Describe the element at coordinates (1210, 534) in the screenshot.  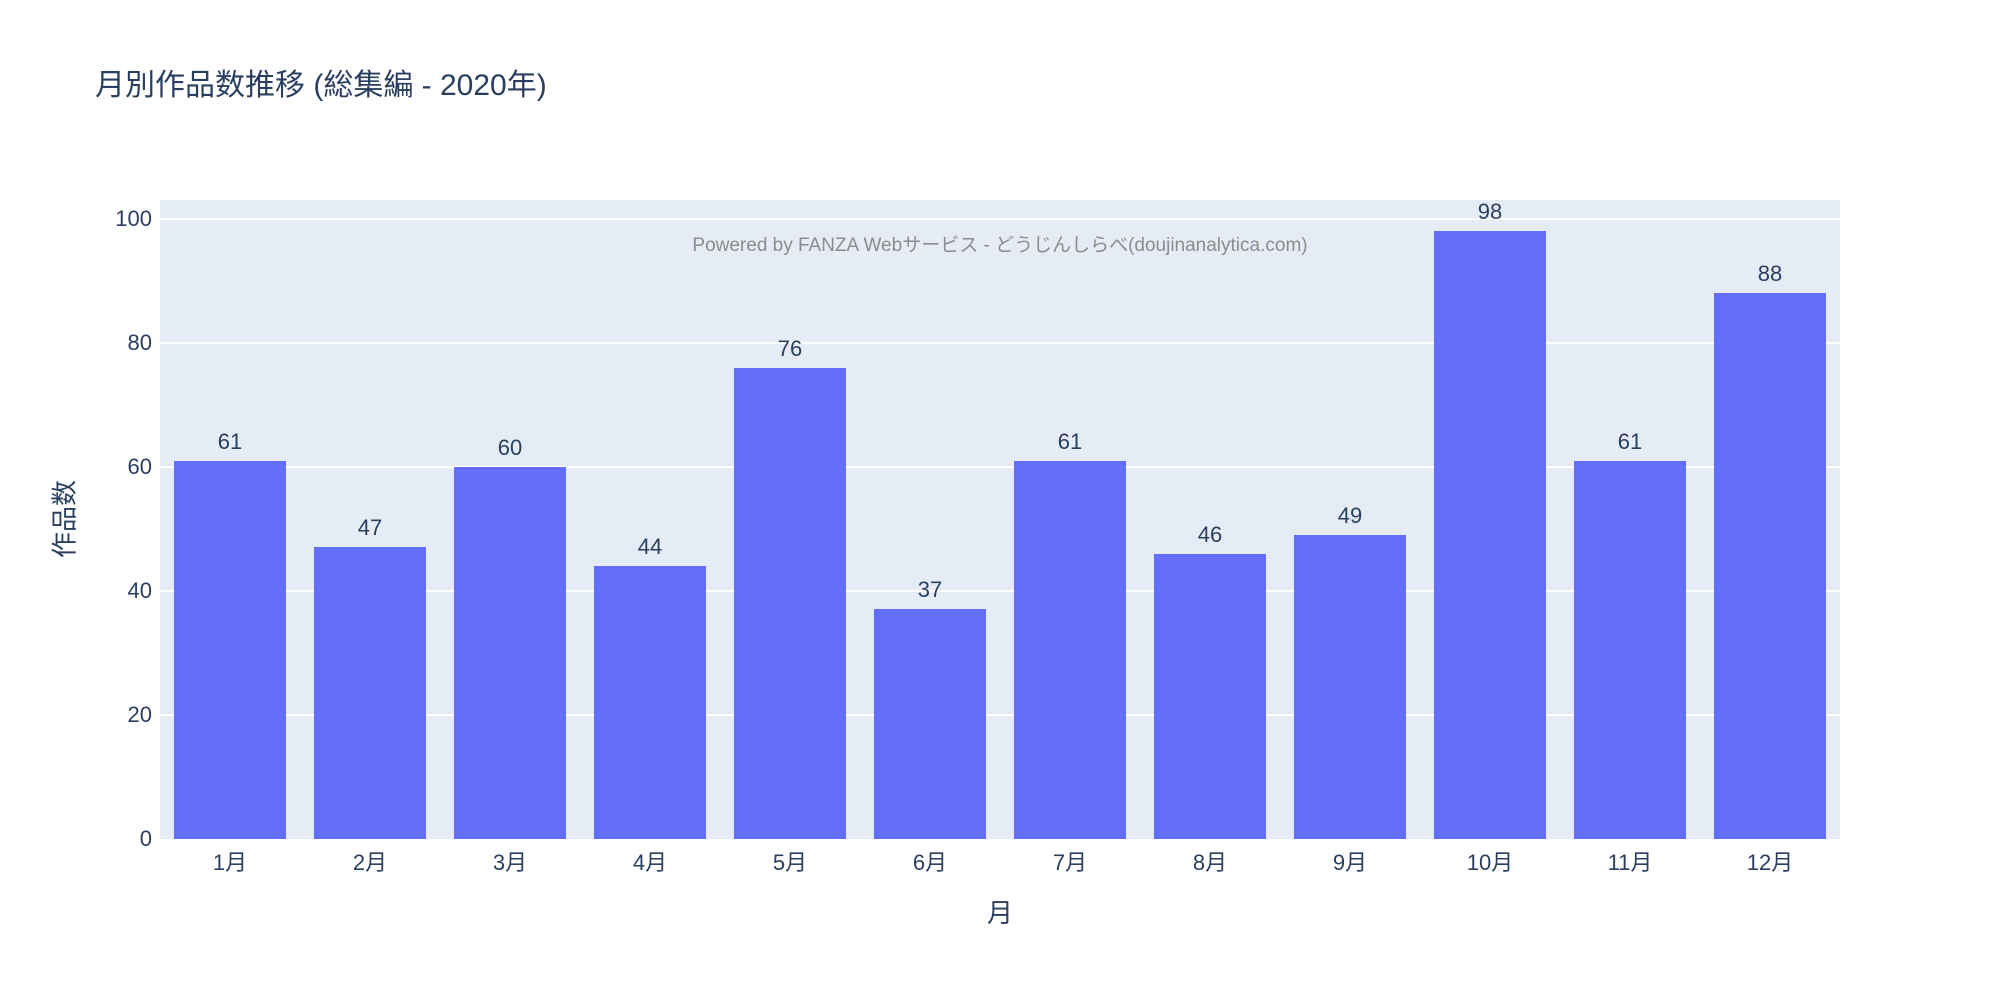
I see `bar-value-label: 46` at that location.